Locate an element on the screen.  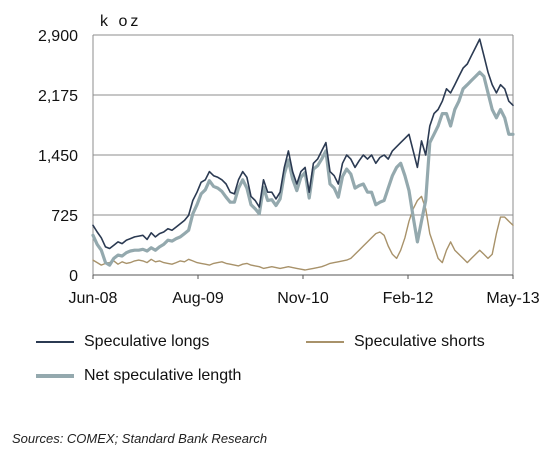
y-tick-label: 2,900 is located at coordinates (58, 36).